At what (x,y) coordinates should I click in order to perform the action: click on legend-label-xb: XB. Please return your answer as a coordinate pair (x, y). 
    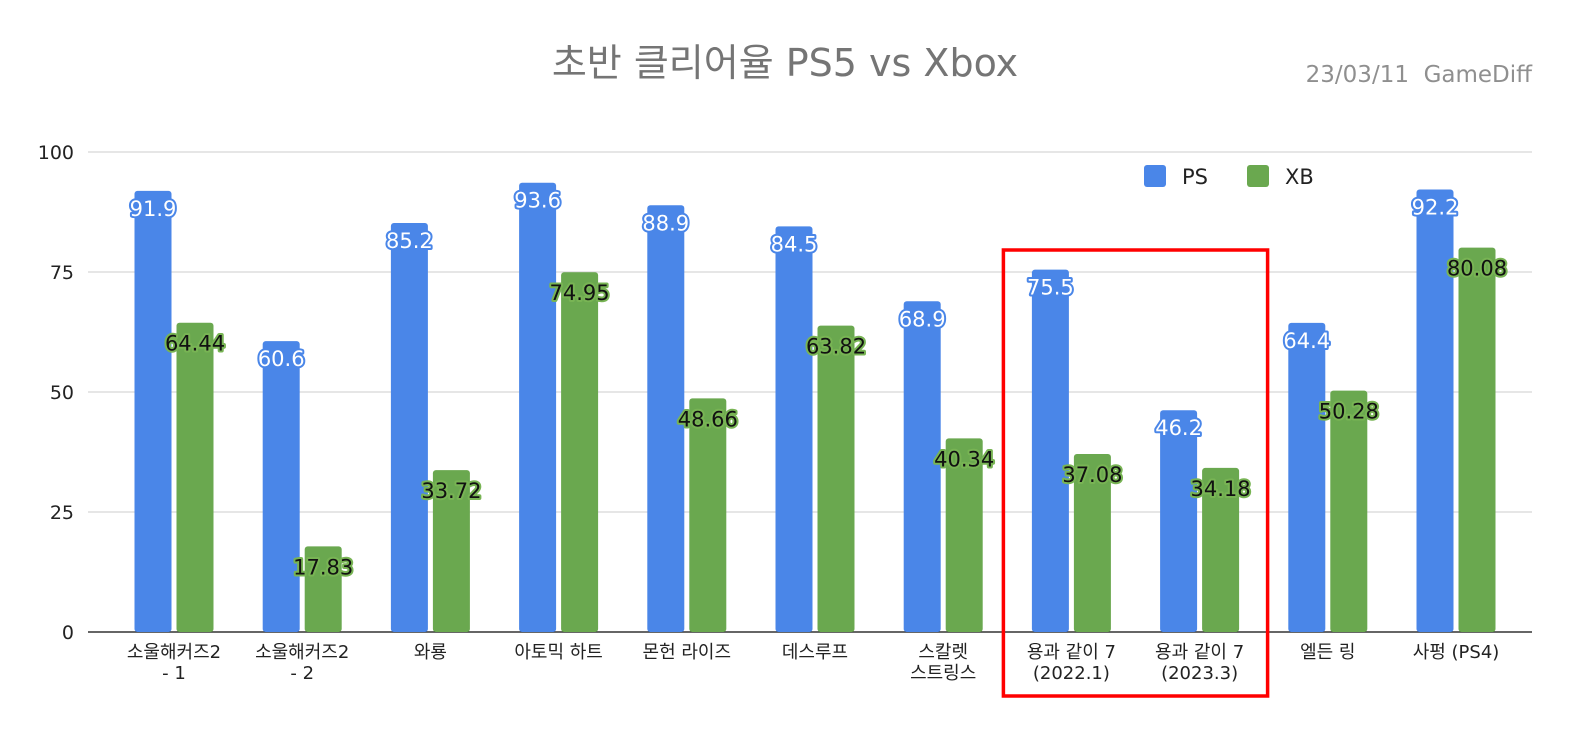
    Looking at the image, I should click on (1299, 177).